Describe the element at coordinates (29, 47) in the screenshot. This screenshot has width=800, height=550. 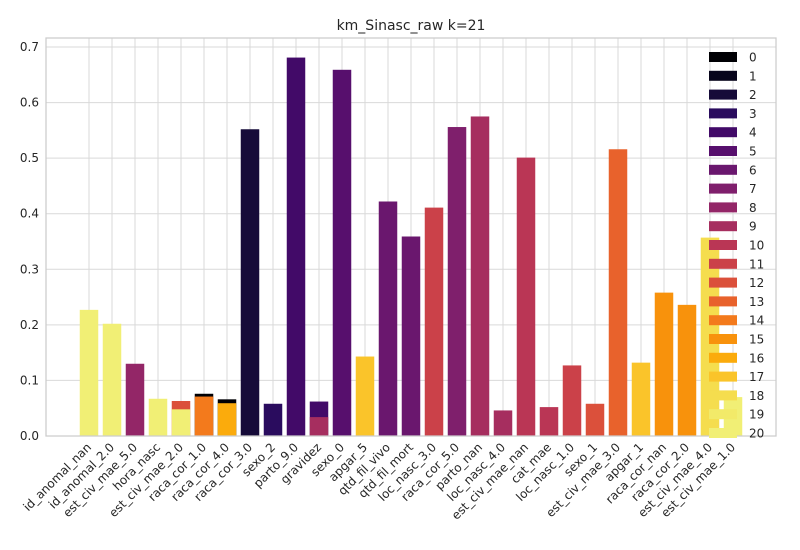
I see `y-tick-label: 0.7` at that location.